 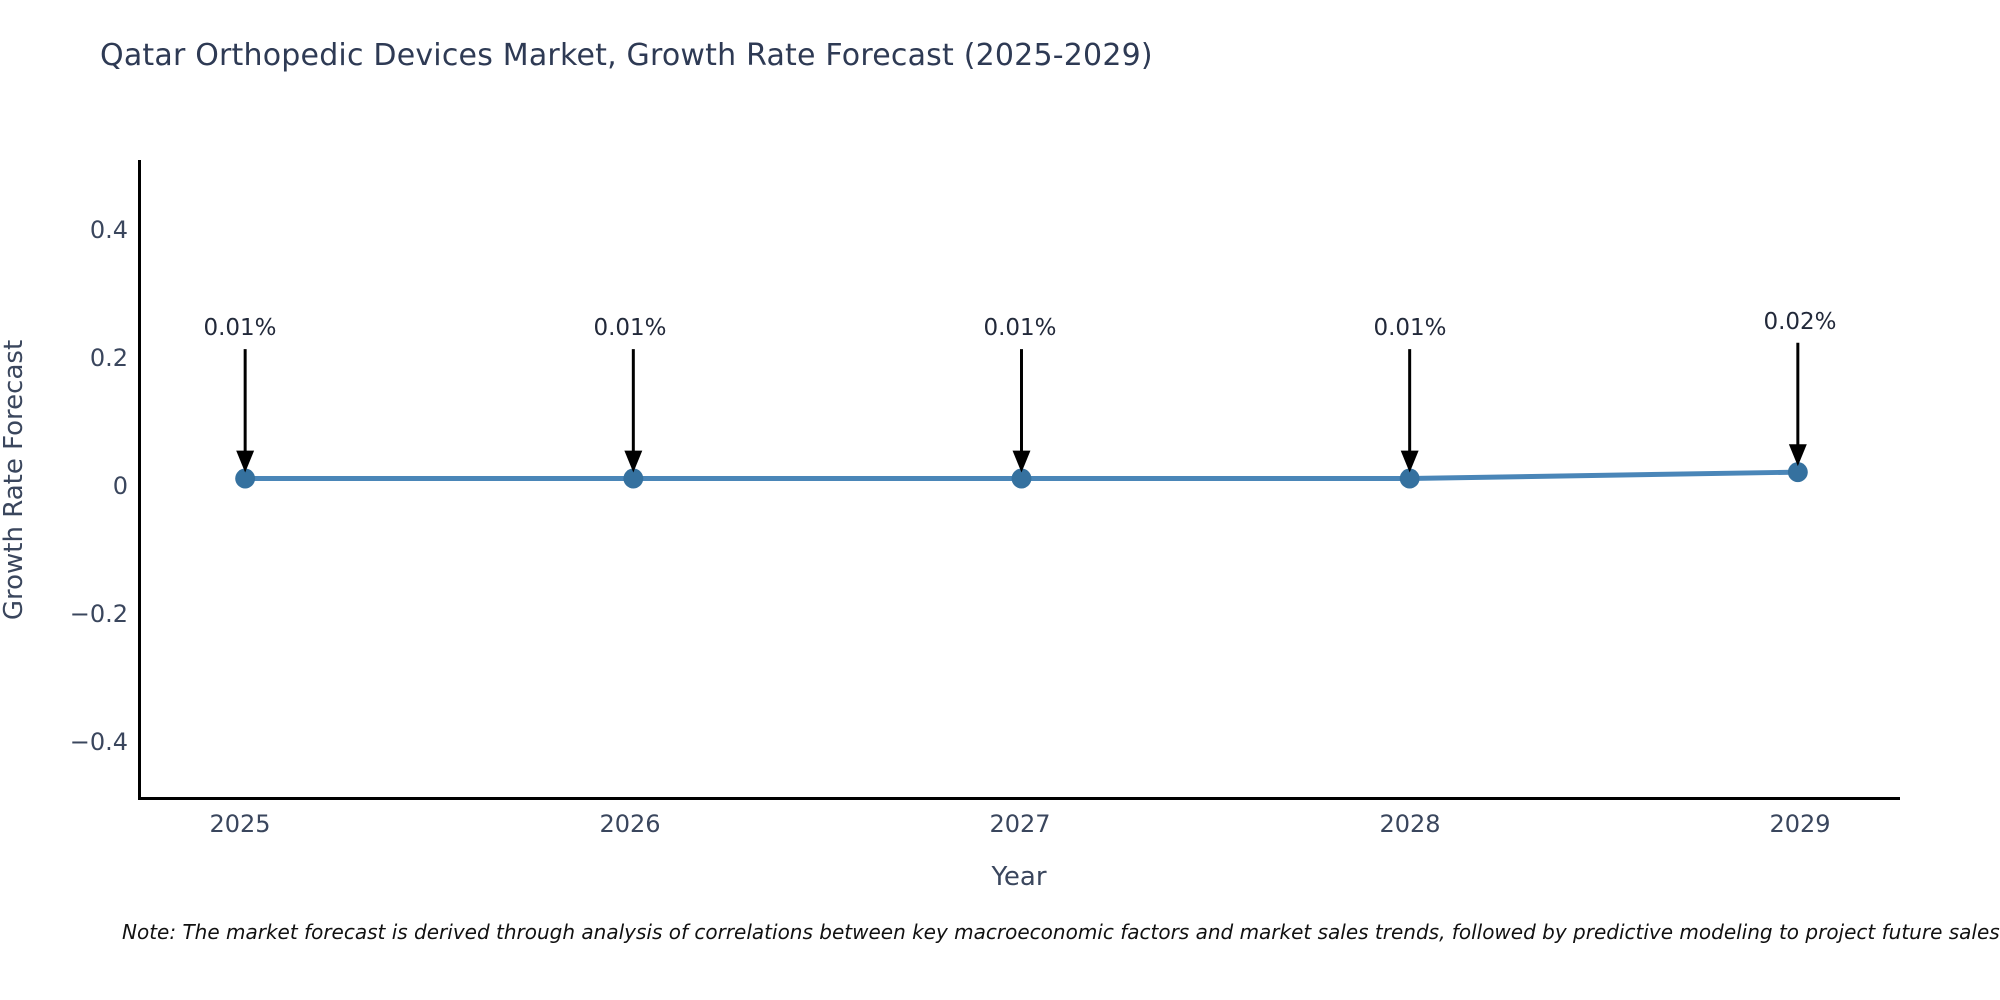 What do you see at coordinates (630, 824) in the screenshot?
I see `x-tick-label: 2026` at bounding box center [630, 824].